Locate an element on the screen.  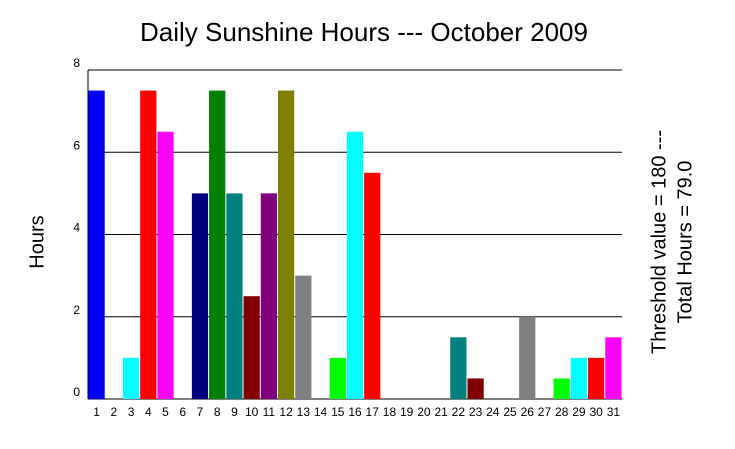
x-tick-label: 17 is located at coordinates (373, 412).